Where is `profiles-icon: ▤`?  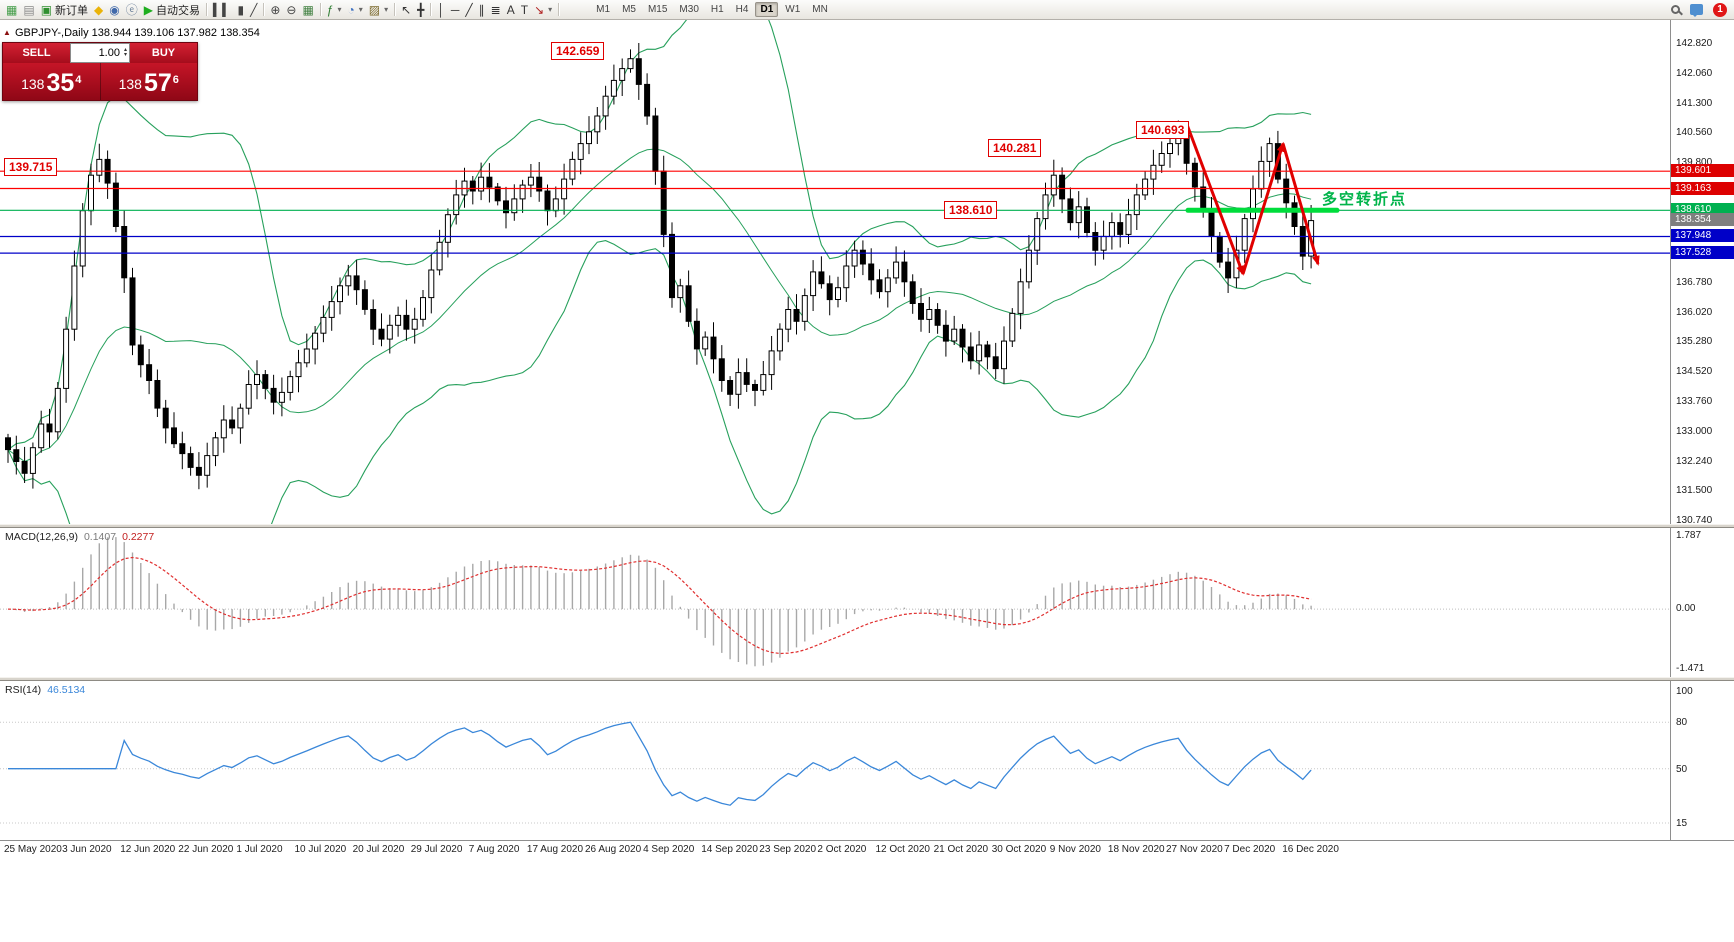
profiles-icon: ▤ is located at coordinates (28, 10).